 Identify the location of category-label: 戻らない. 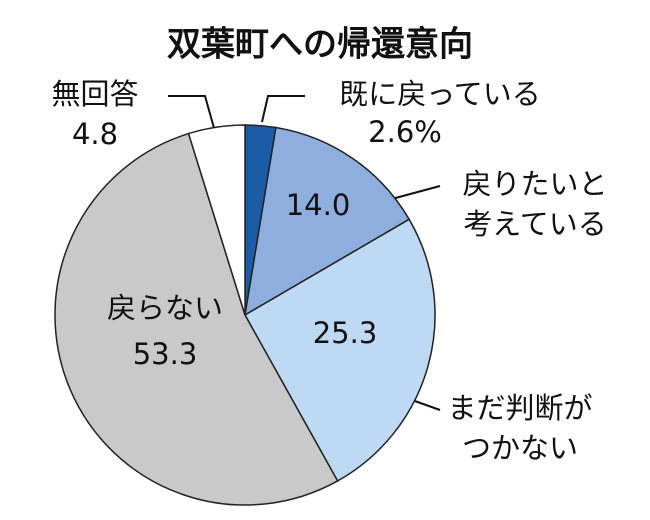
(165, 308).